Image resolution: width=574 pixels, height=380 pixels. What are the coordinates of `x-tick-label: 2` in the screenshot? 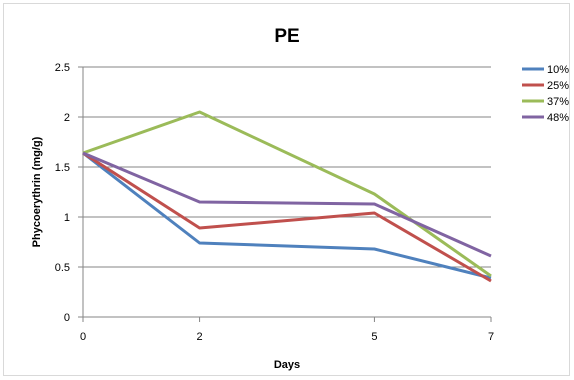 It's located at (200, 337).